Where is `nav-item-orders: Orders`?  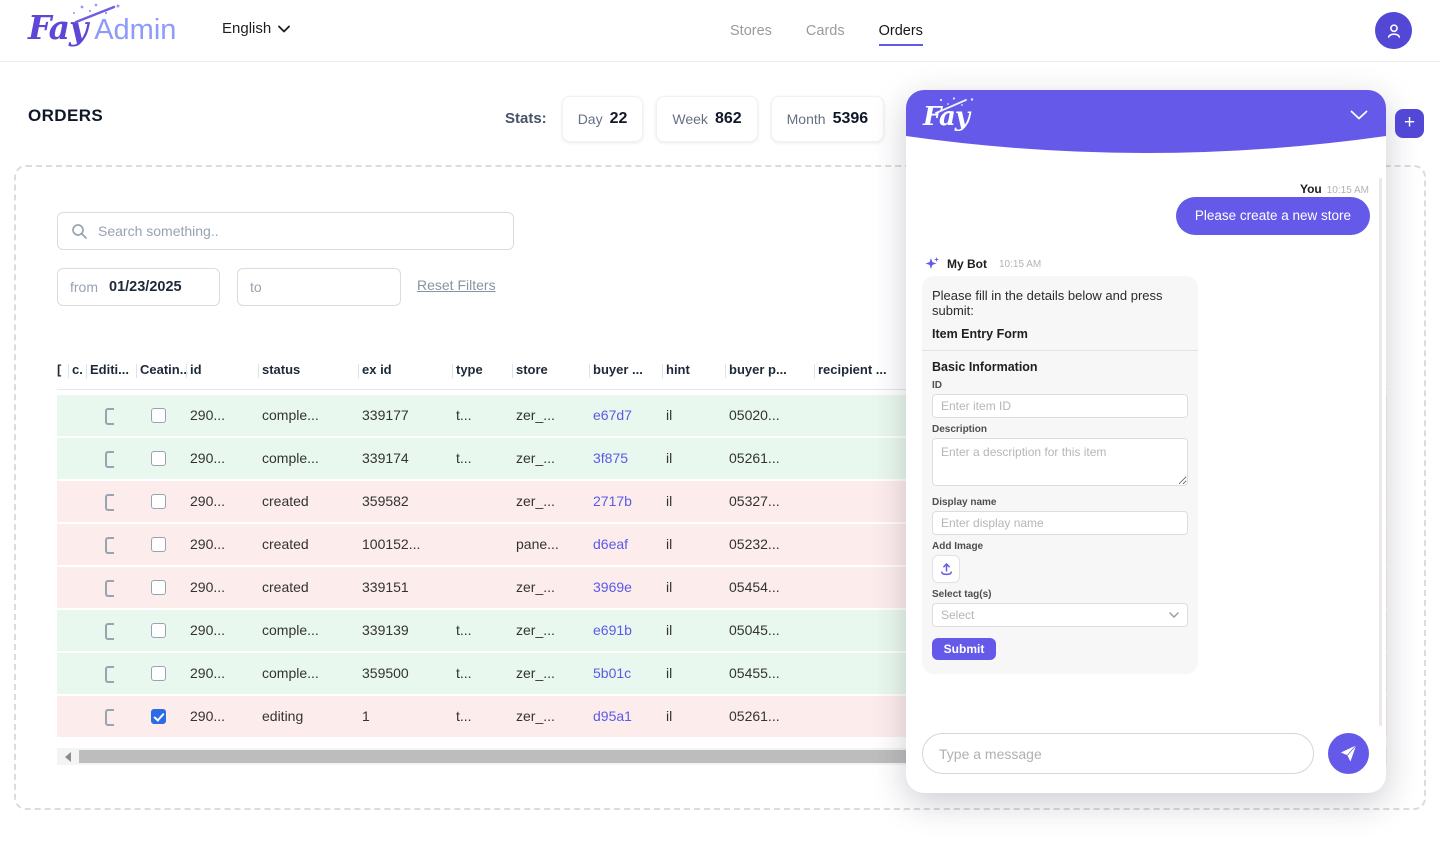
nav-item-orders: Orders is located at coordinates (900, 34).